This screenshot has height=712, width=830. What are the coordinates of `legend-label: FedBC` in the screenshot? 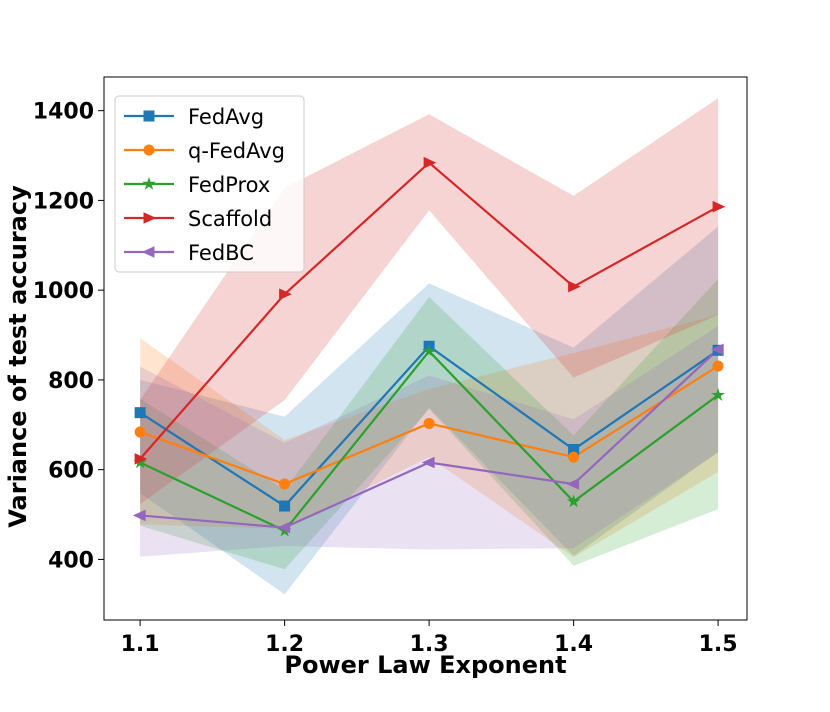 It's located at (221, 253).